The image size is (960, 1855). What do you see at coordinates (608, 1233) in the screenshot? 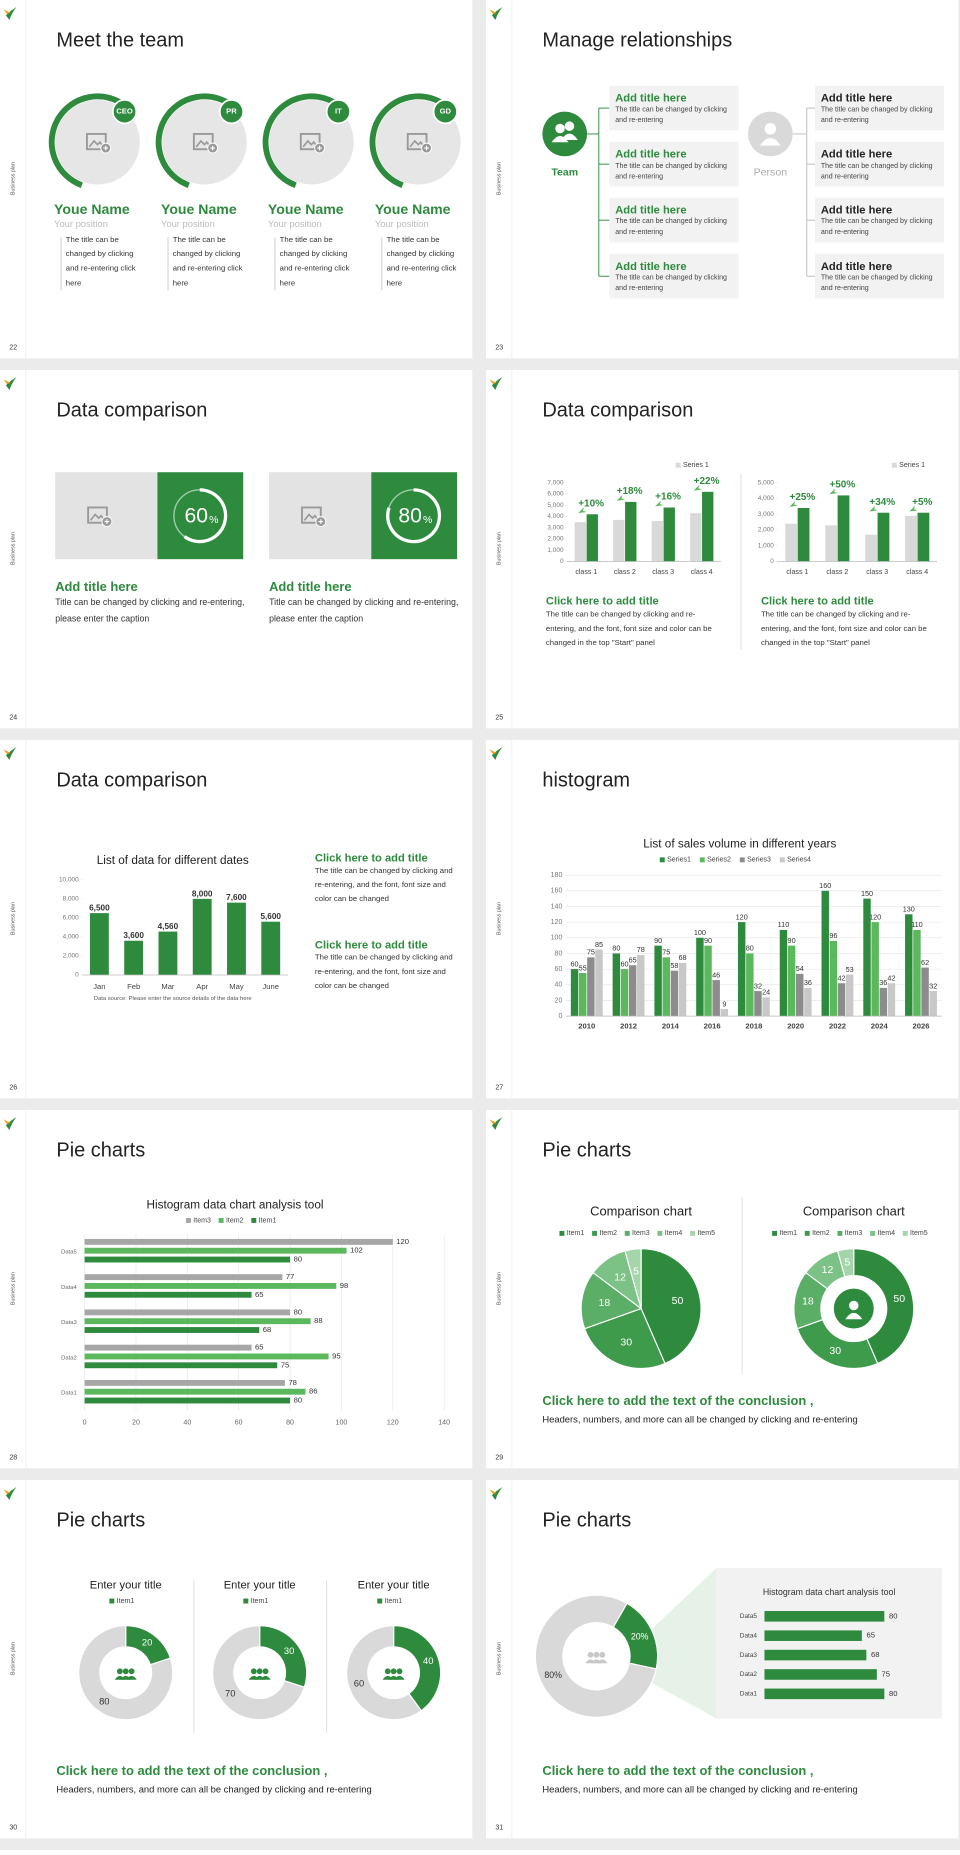
I see `legend-label: Item2` at bounding box center [608, 1233].